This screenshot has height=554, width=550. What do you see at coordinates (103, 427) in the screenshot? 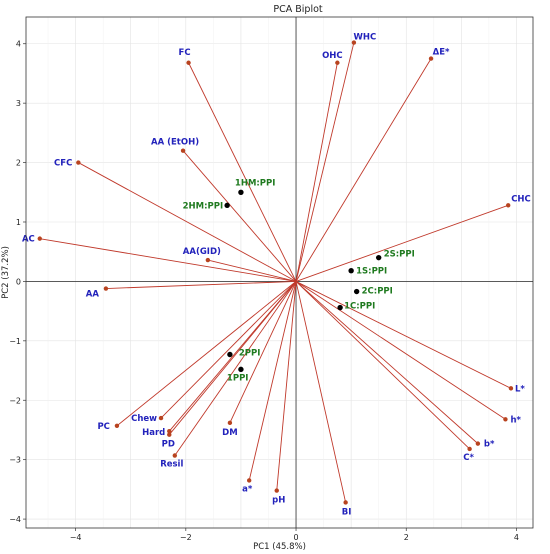
I see `variable-label: PC` at bounding box center [103, 427].